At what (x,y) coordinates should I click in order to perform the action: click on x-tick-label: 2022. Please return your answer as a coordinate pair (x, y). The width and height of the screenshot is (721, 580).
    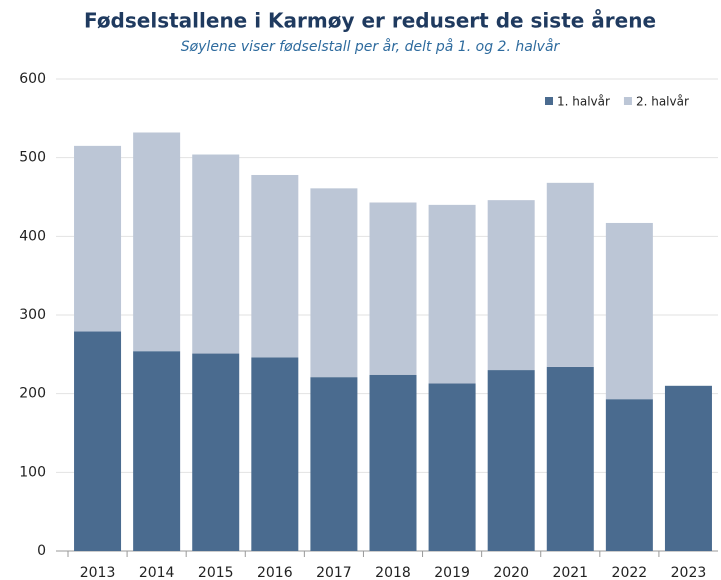
    Looking at the image, I should click on (630, 572).